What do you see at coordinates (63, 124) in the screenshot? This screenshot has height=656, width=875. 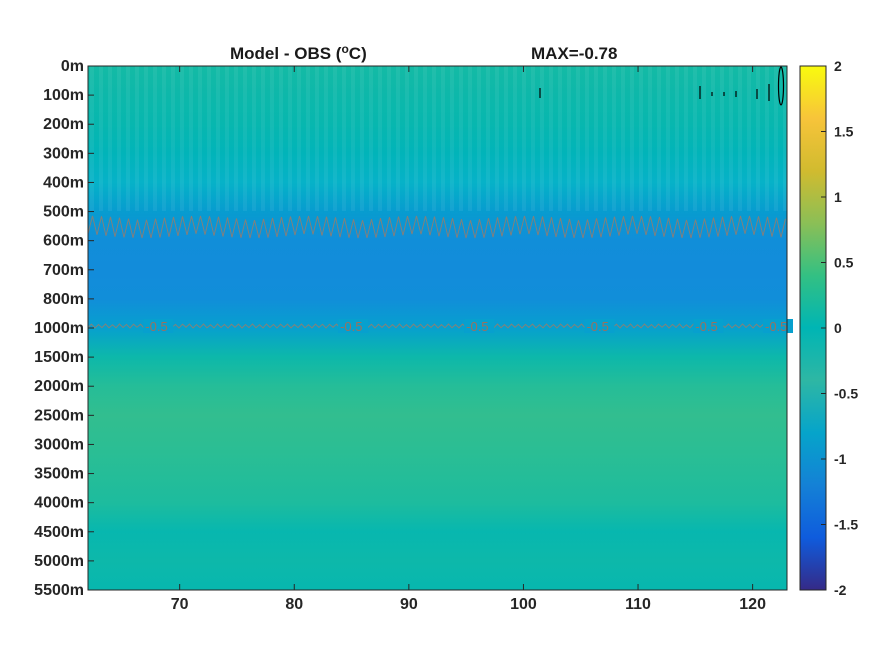 I see `y-tick-label: 200m` at bounding box center [63, 124].